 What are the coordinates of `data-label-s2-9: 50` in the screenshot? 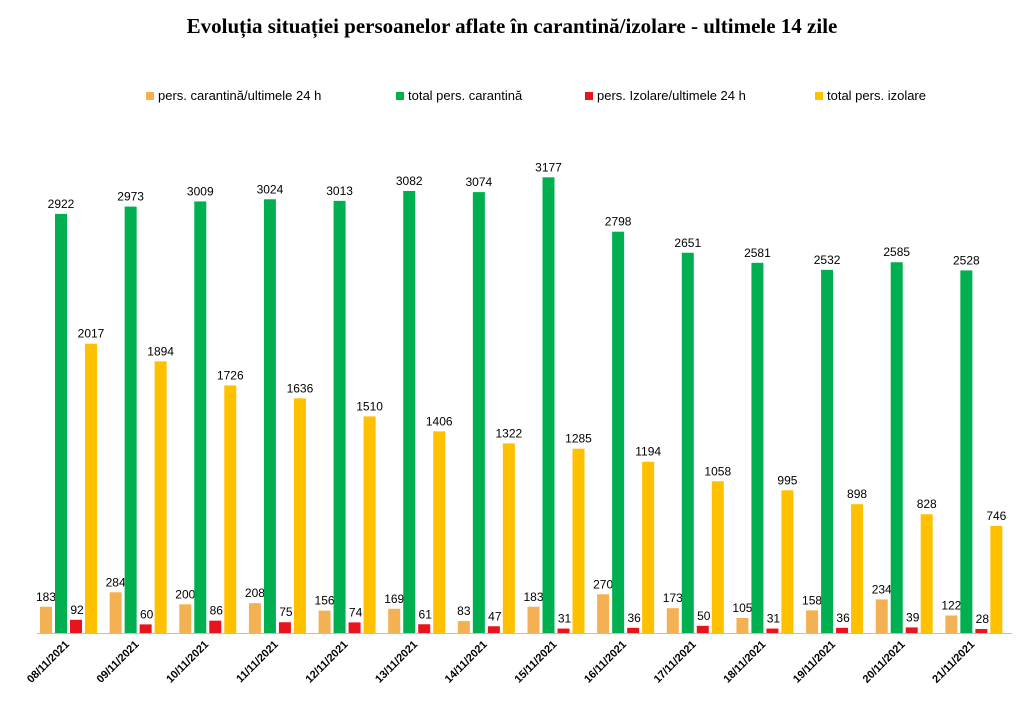 It's located at (704, 616).